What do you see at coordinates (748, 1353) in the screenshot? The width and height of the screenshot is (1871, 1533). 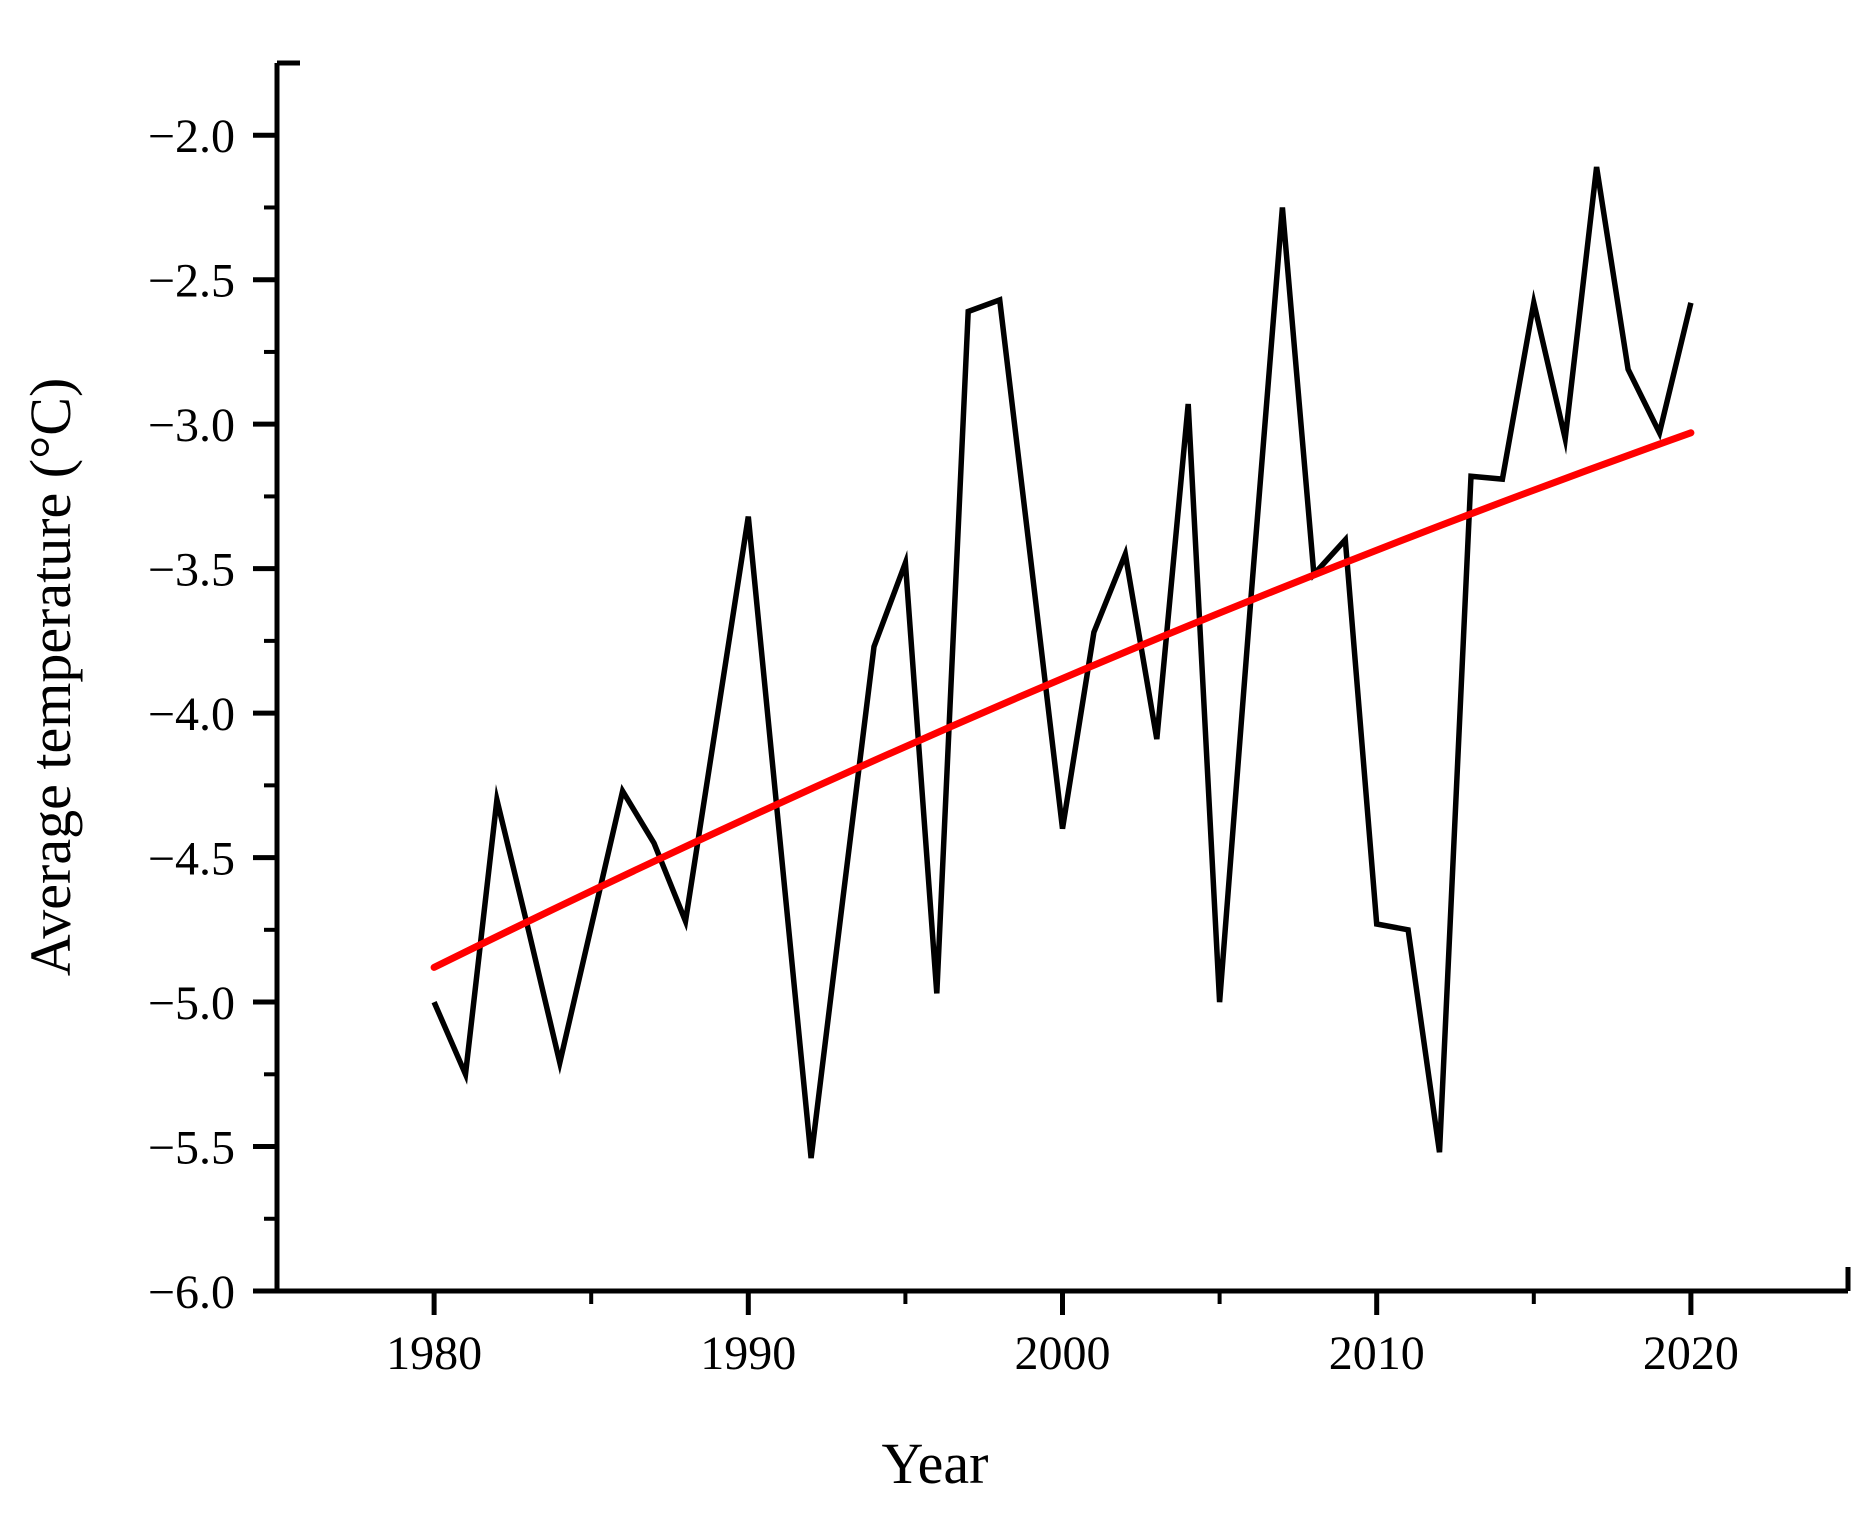 I see `x-tick-label: 1990` at bounding box center [748, 1353].